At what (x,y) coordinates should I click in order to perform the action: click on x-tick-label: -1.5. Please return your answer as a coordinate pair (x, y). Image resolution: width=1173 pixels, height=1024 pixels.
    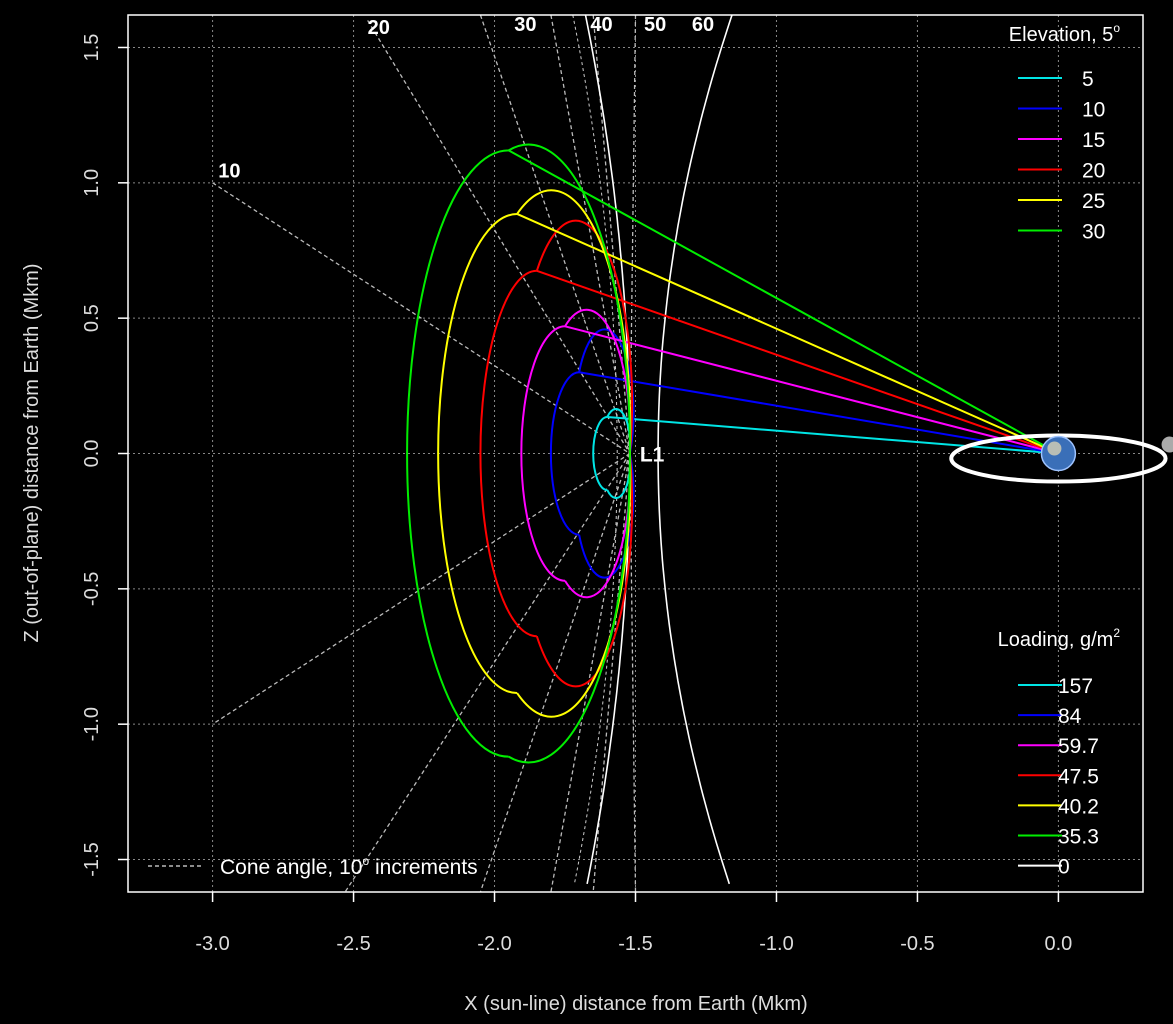
    Looking at the image, I should click on (635, 944).